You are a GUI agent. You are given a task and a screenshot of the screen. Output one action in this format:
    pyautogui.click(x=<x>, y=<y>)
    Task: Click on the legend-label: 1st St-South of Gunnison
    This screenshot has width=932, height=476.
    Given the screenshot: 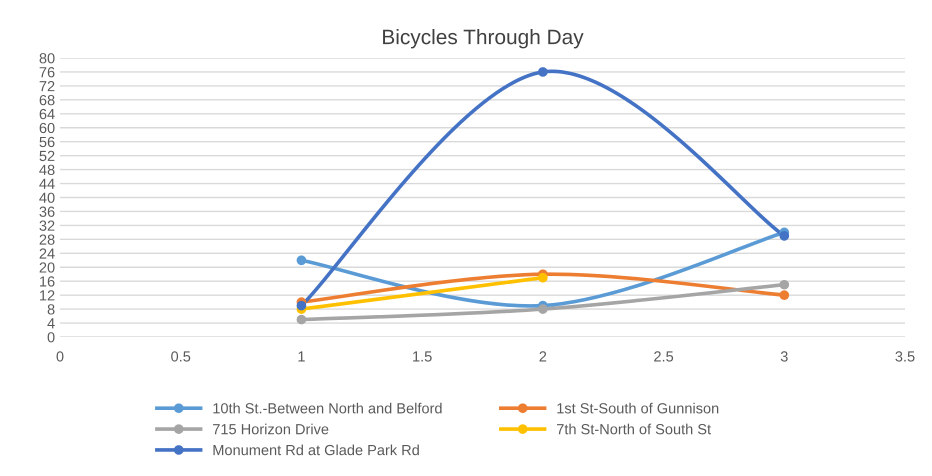 What is the action you would take?
    pyautogui.click(x=637, y=408)
    